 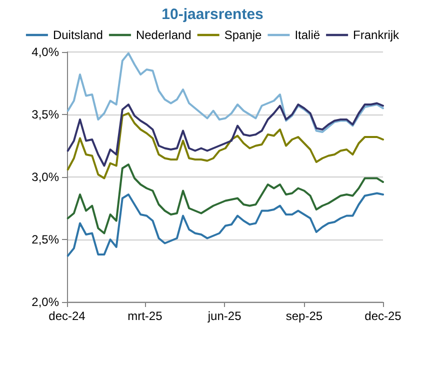 I want to click on legend-label: Nederland, so click(x=164, y=35).